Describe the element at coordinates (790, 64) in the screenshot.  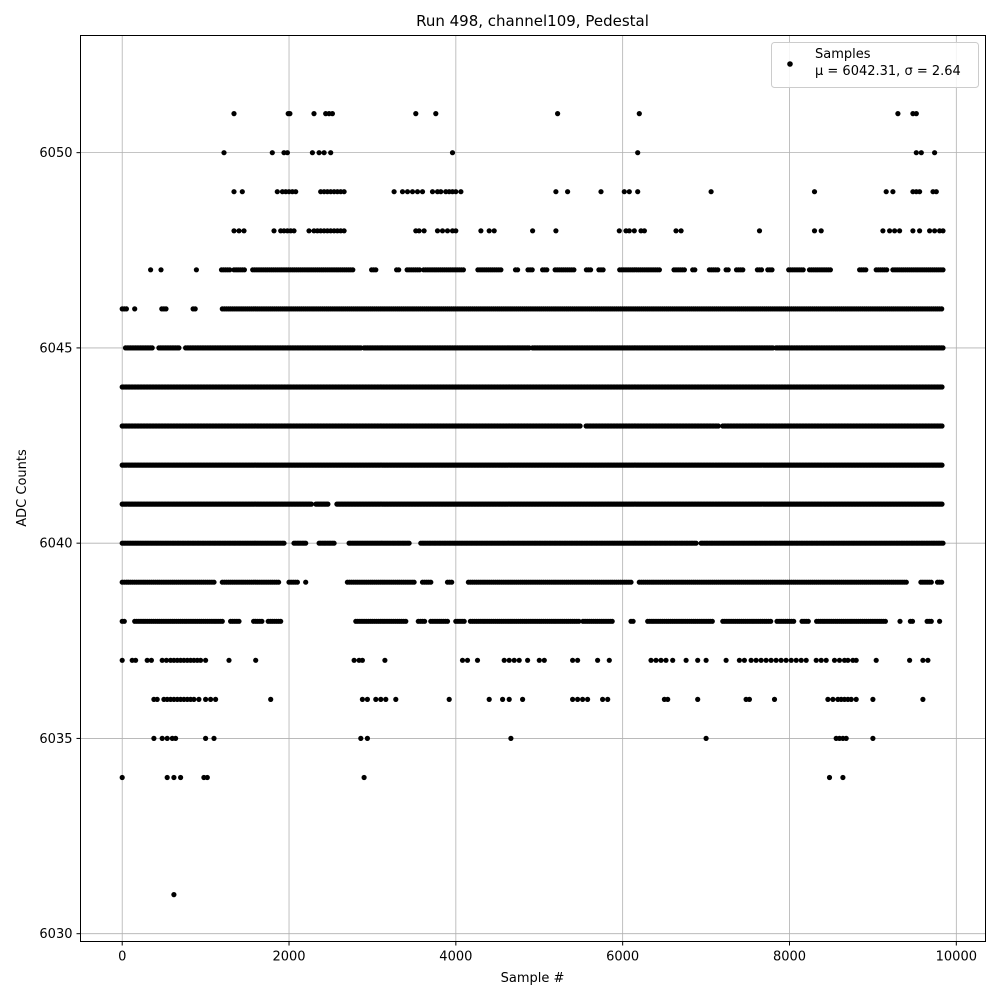
I see `legend-marker` at that location.